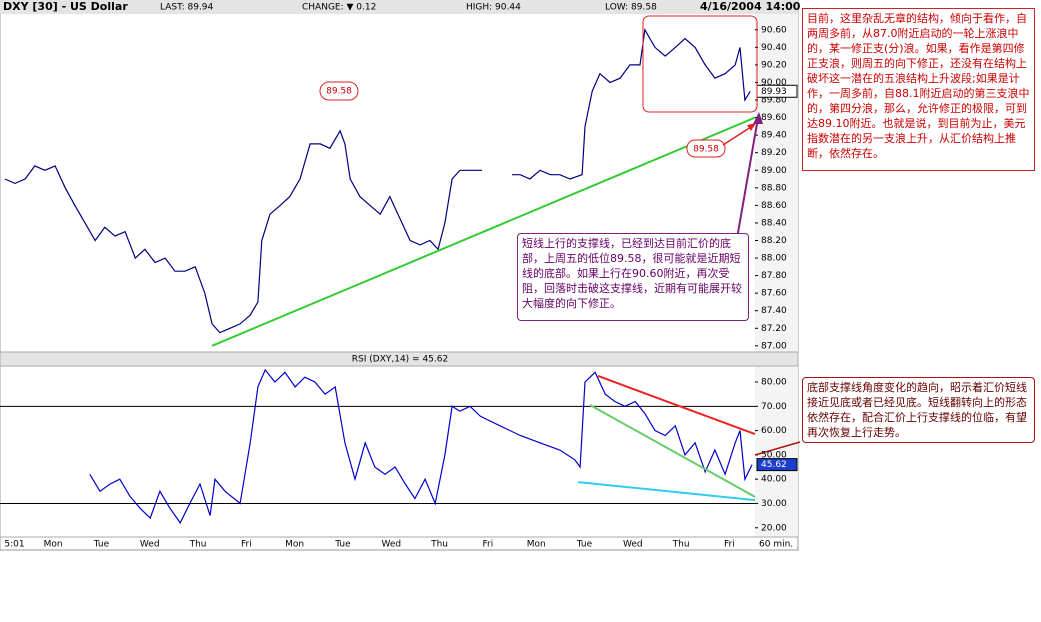 The width and height of the screenshot is (1041, 622). I want to click on last-value-box, so click(777, 465).